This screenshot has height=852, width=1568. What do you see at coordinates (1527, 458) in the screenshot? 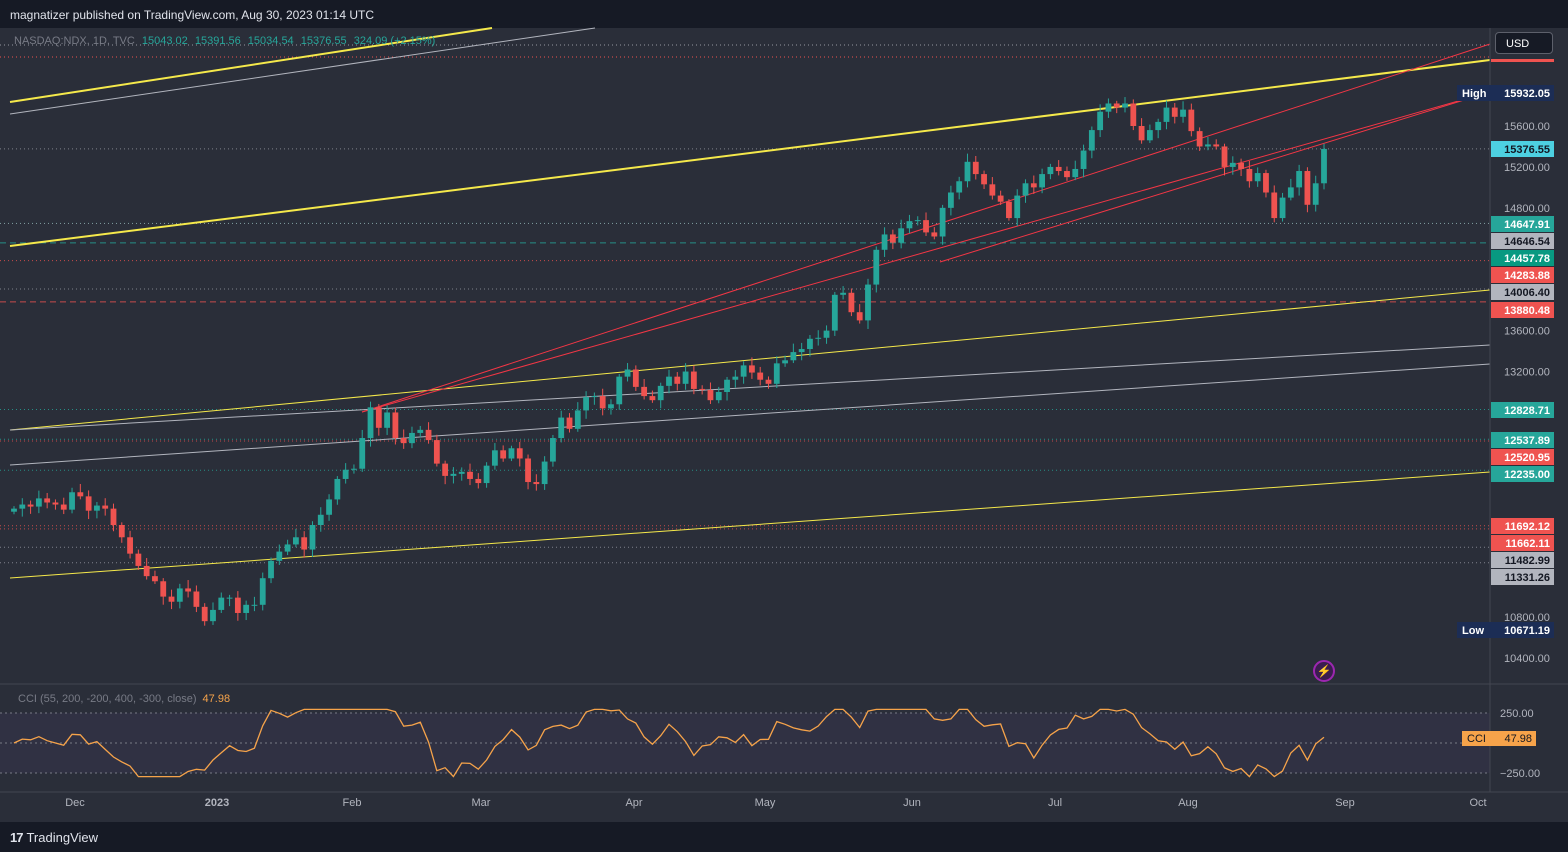
I see `price-badge-value: 12520.95` at bounding box center [1527, 458].